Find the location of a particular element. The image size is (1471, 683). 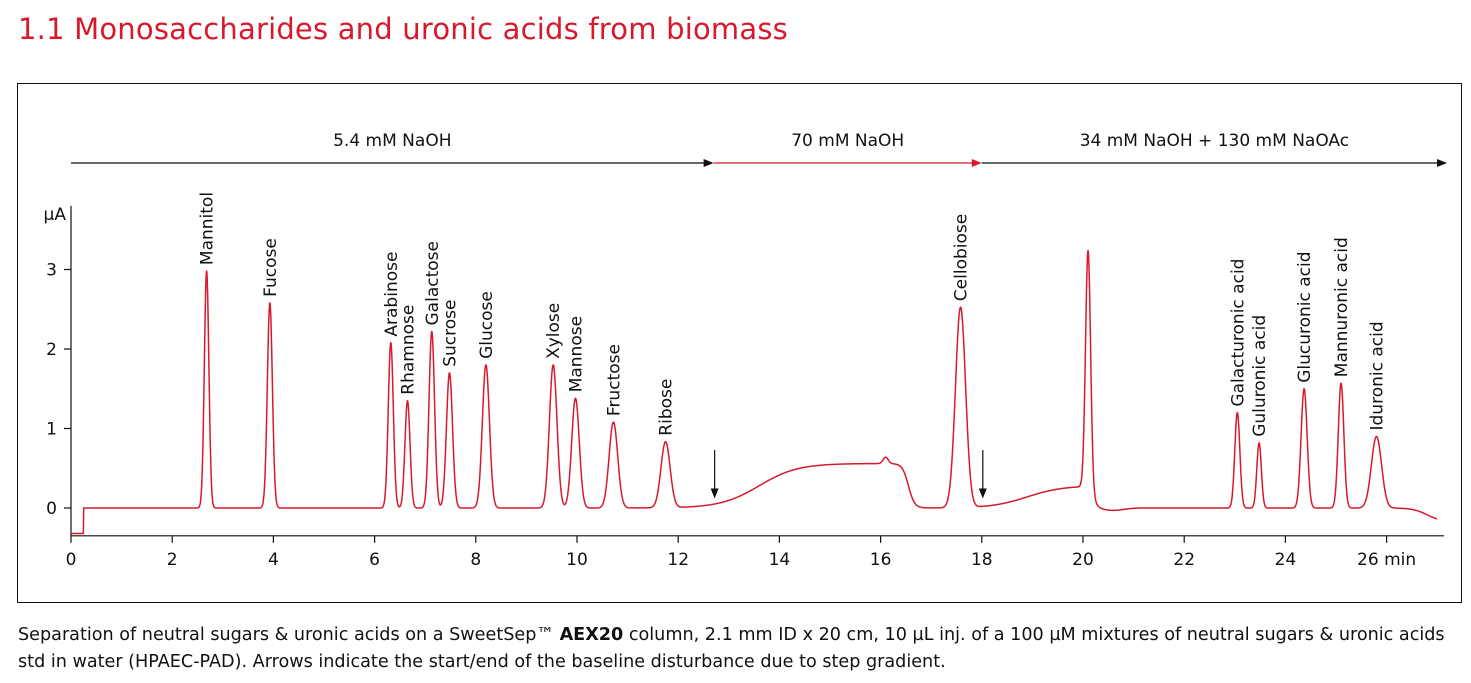

peak-label-17: Iduronic acid is located at coordinates (1378, 375).